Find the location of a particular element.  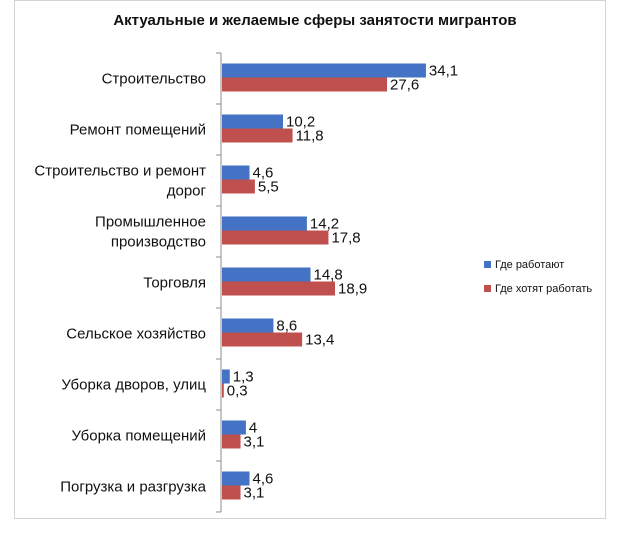

data-label-want: 11,8 is located at coordinates (310, 136).